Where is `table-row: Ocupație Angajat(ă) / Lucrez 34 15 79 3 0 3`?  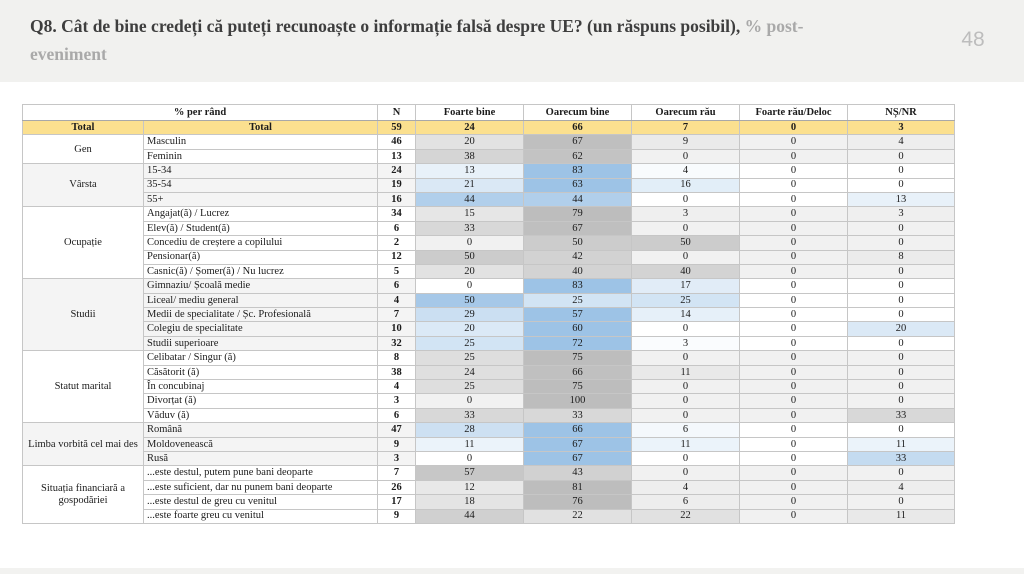 table-row: Ocupație Angajat(ă) / Lucrez 34 15 79 3 0 3 is located at coordinates (488, 243).